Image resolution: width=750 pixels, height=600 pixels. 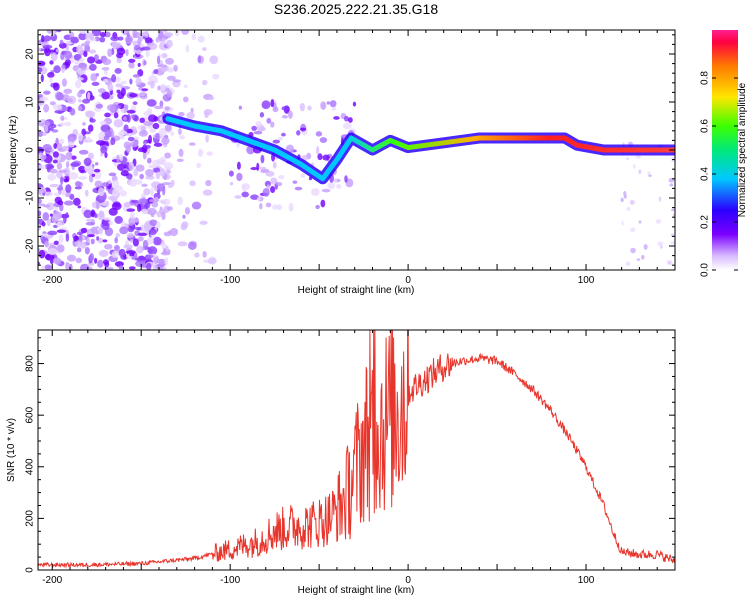 What do you see at coordinates (705, 270) in the screenshot?
I see `colorbar-tick-label: 0.0` at bounding box center [705, 270].